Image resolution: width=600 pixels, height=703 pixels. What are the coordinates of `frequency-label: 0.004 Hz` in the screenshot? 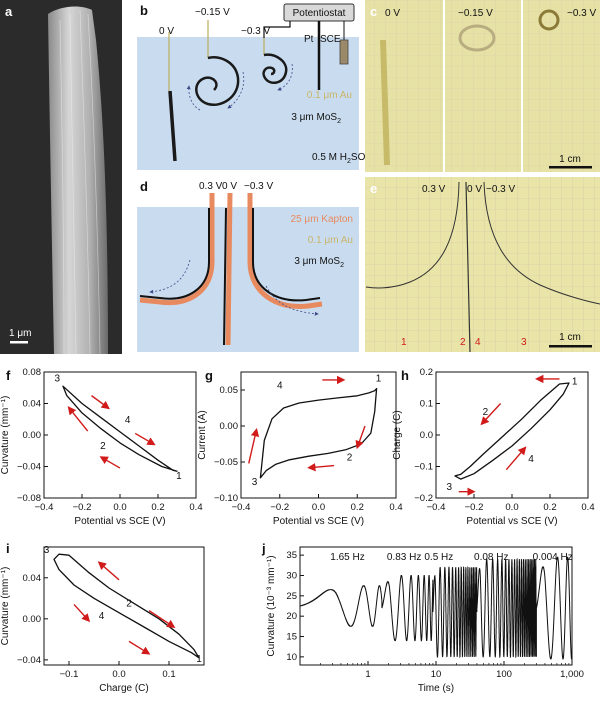 It's located at (553, 557).